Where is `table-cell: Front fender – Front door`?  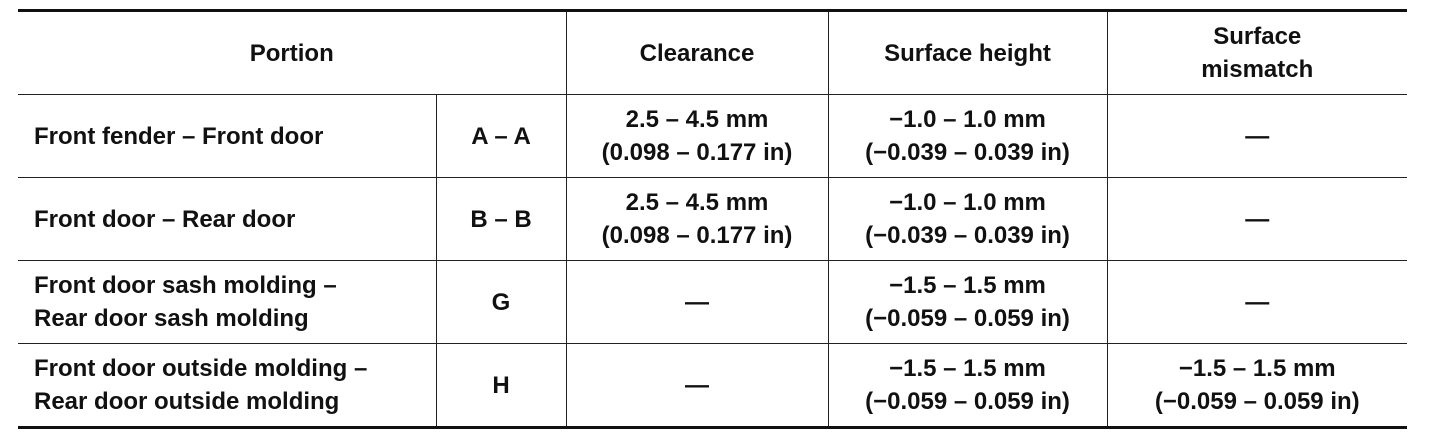 table-cell: Front fender – Front door is located at coordinates (227, 136).